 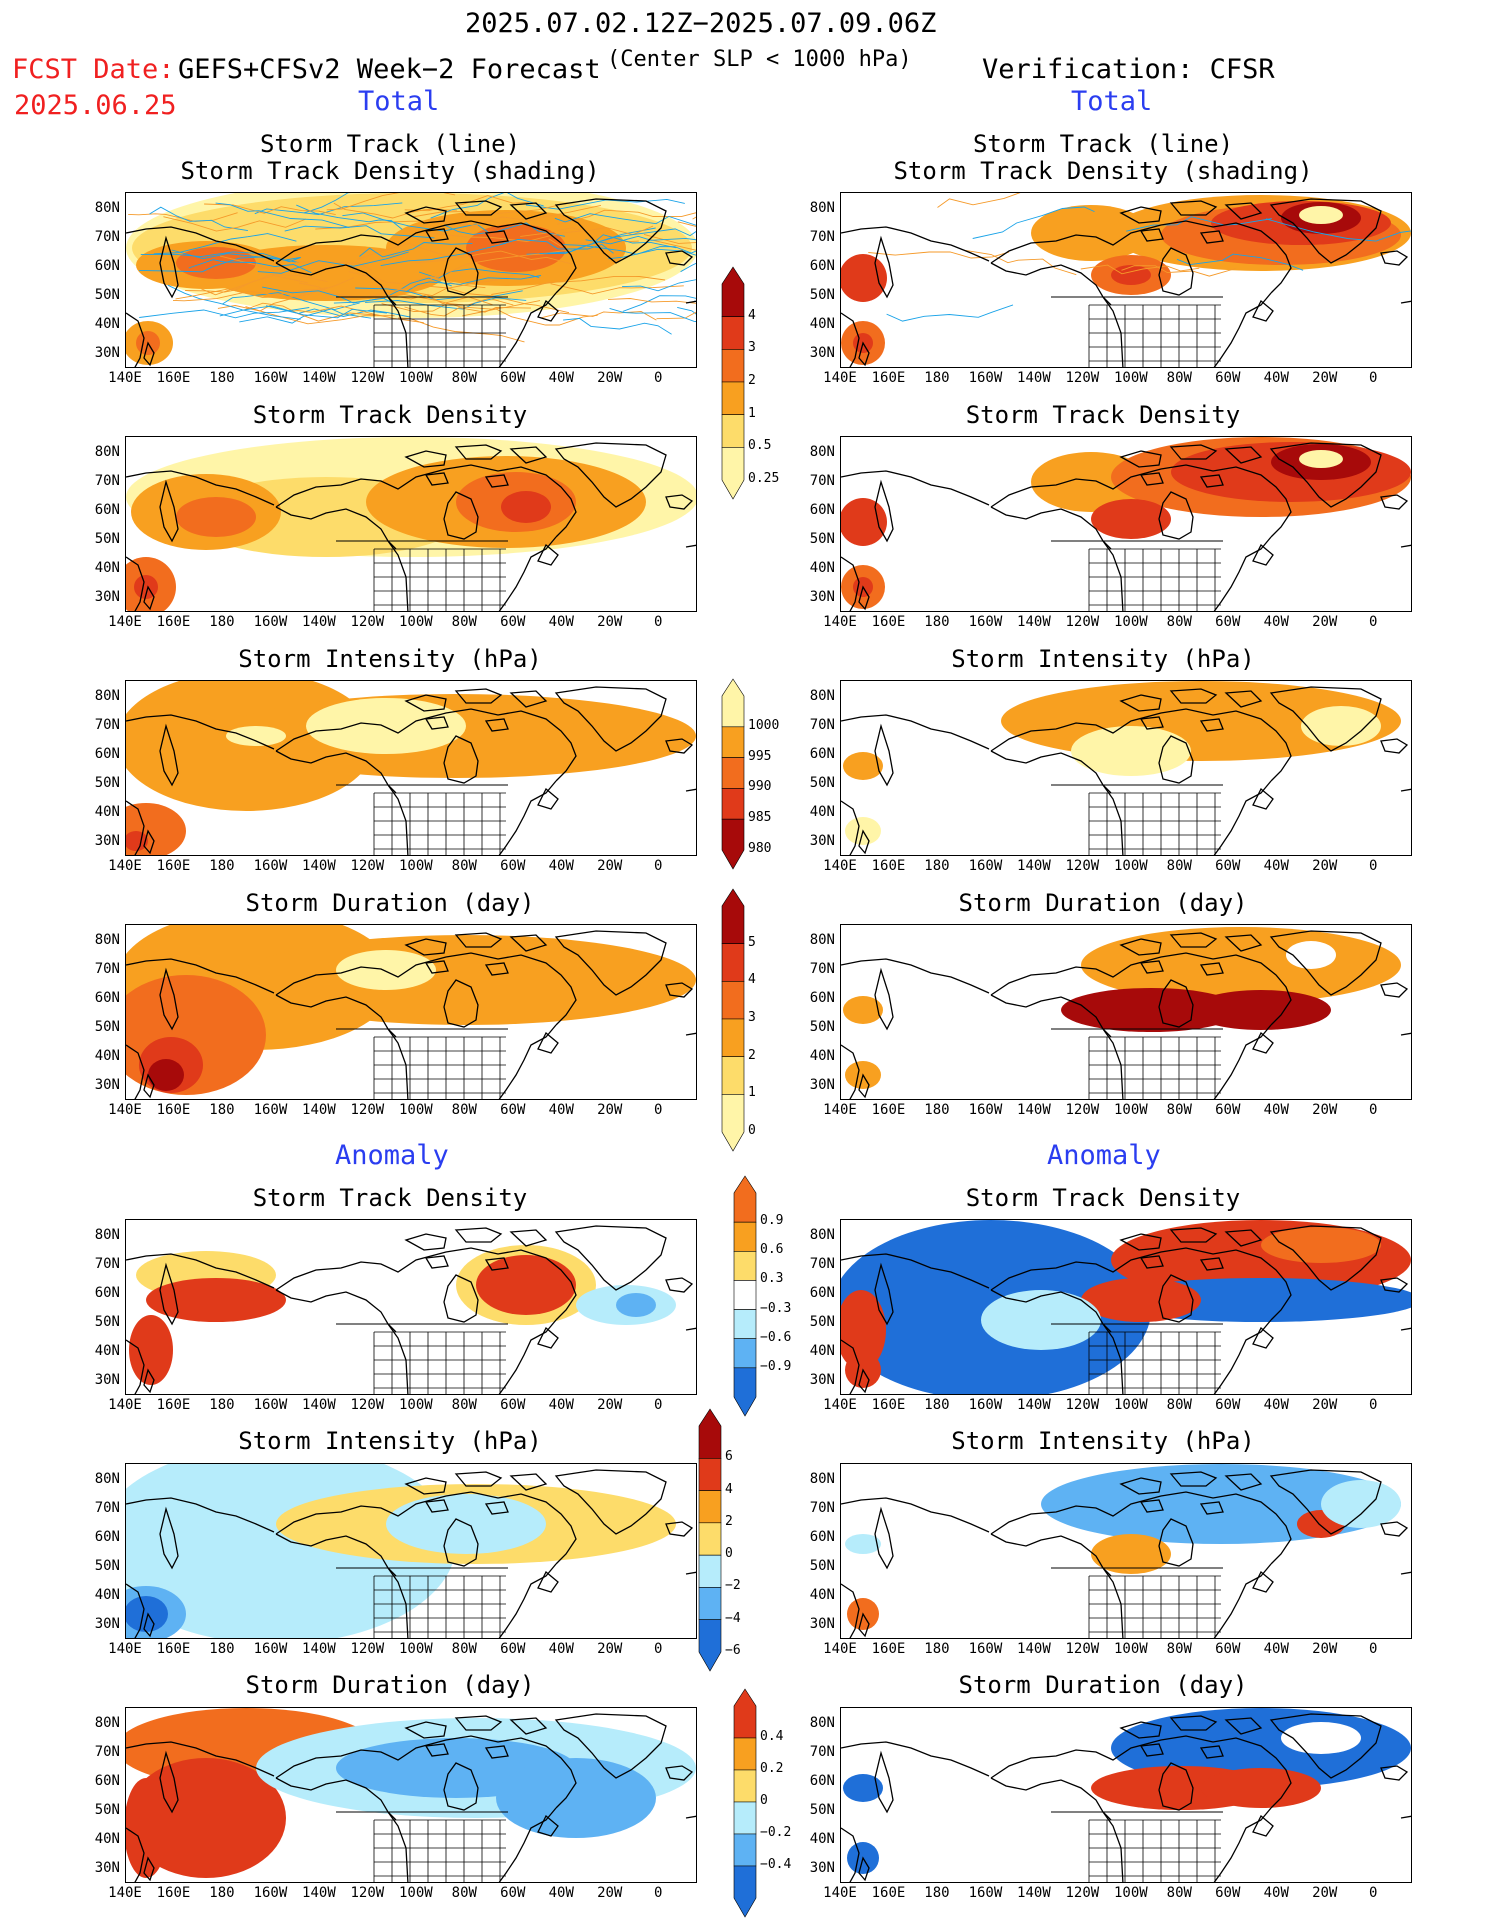 What do you see at coordinates (95, 105) in the screenshot?
I see `fcst-date: 2025.06.25` at bounding box center [95, 105].